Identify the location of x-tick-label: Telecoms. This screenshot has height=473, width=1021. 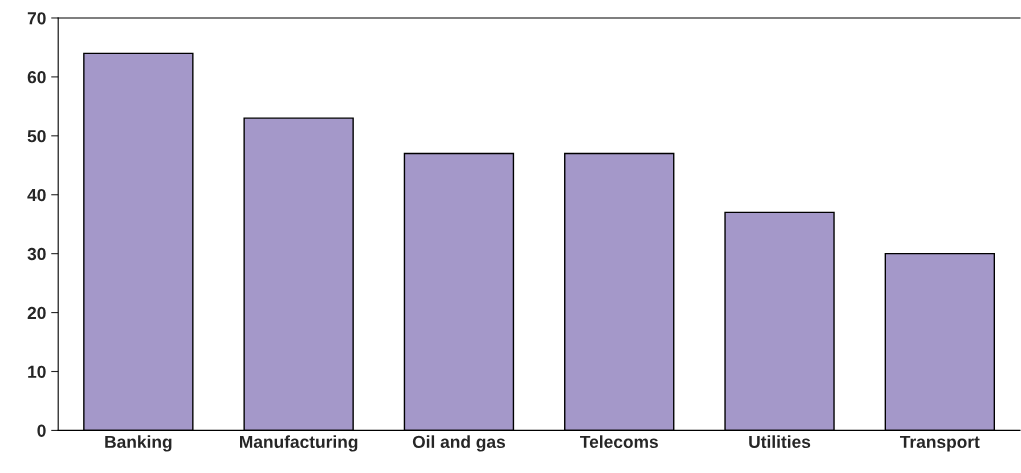
(619, 442).